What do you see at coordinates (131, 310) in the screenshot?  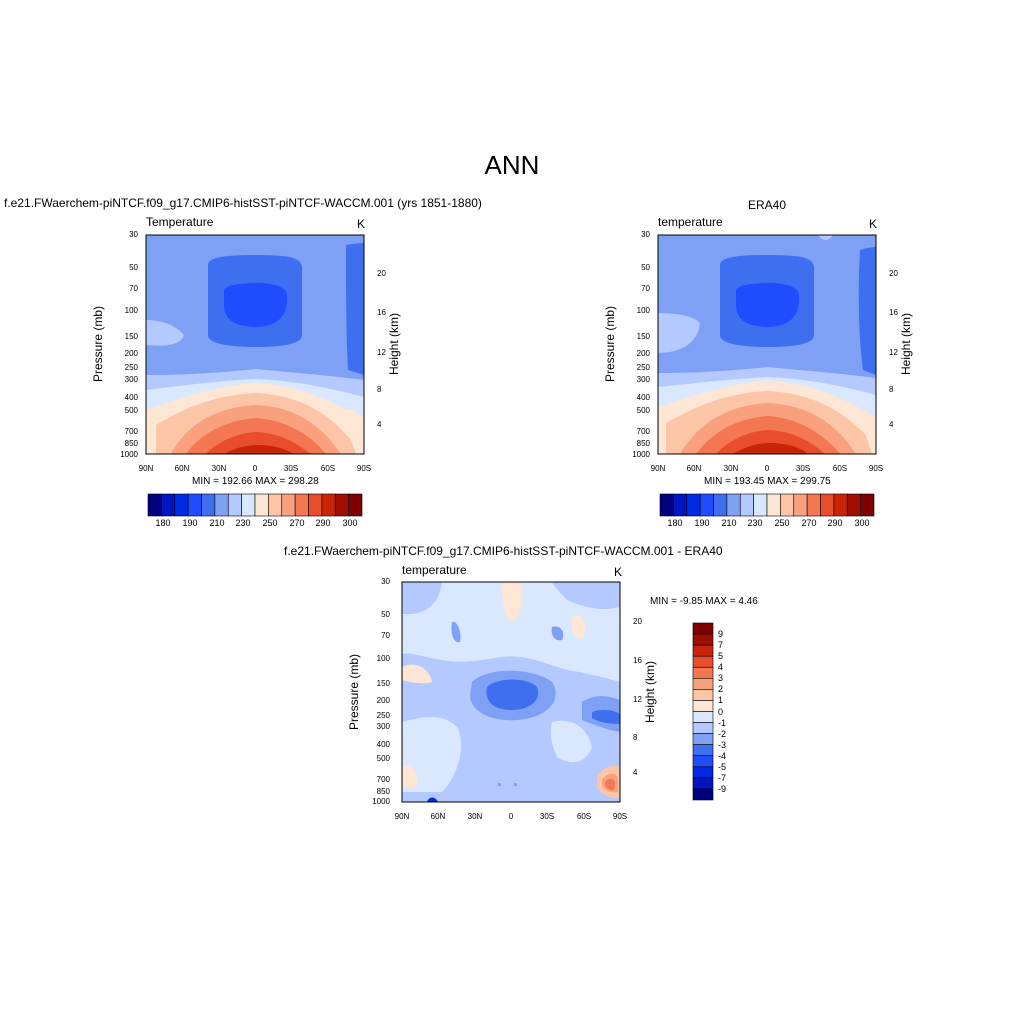 I see `model-ytick: 100` at bounding box center [131, 310].